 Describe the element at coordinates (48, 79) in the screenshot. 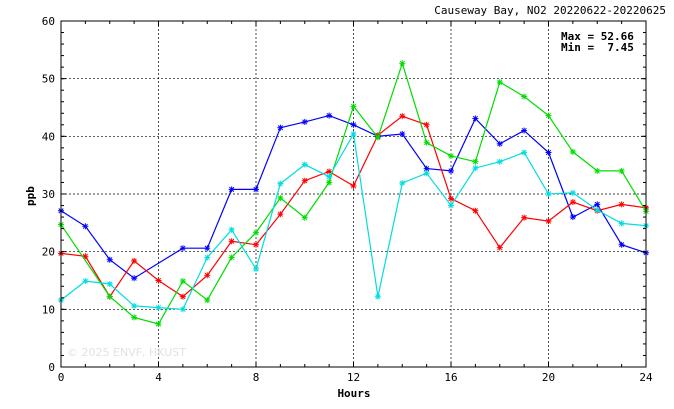

I see `y-tick-label: 50` at that location.